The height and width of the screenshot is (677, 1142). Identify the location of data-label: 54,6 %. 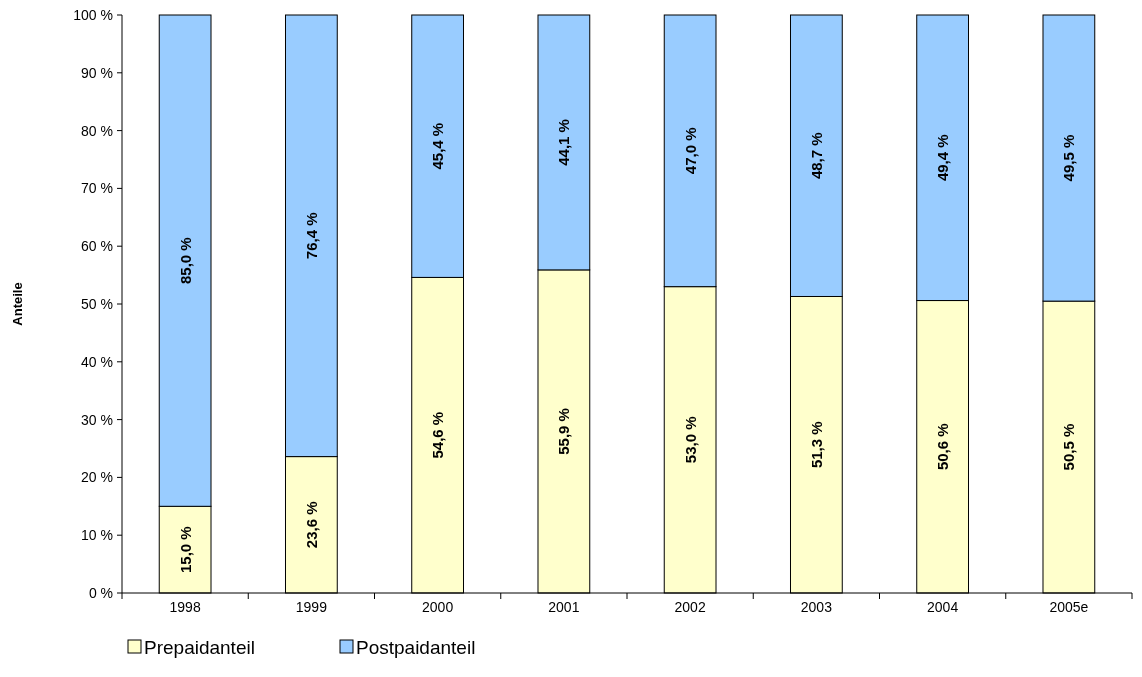
(438, 435).